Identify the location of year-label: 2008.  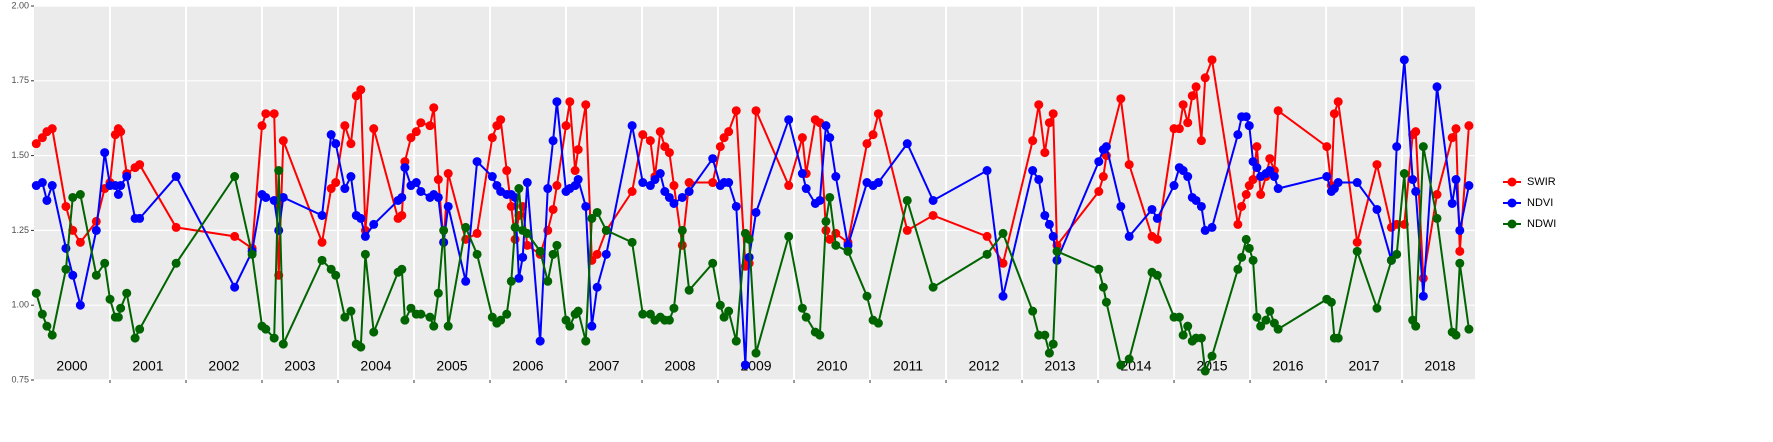
(679, 366).